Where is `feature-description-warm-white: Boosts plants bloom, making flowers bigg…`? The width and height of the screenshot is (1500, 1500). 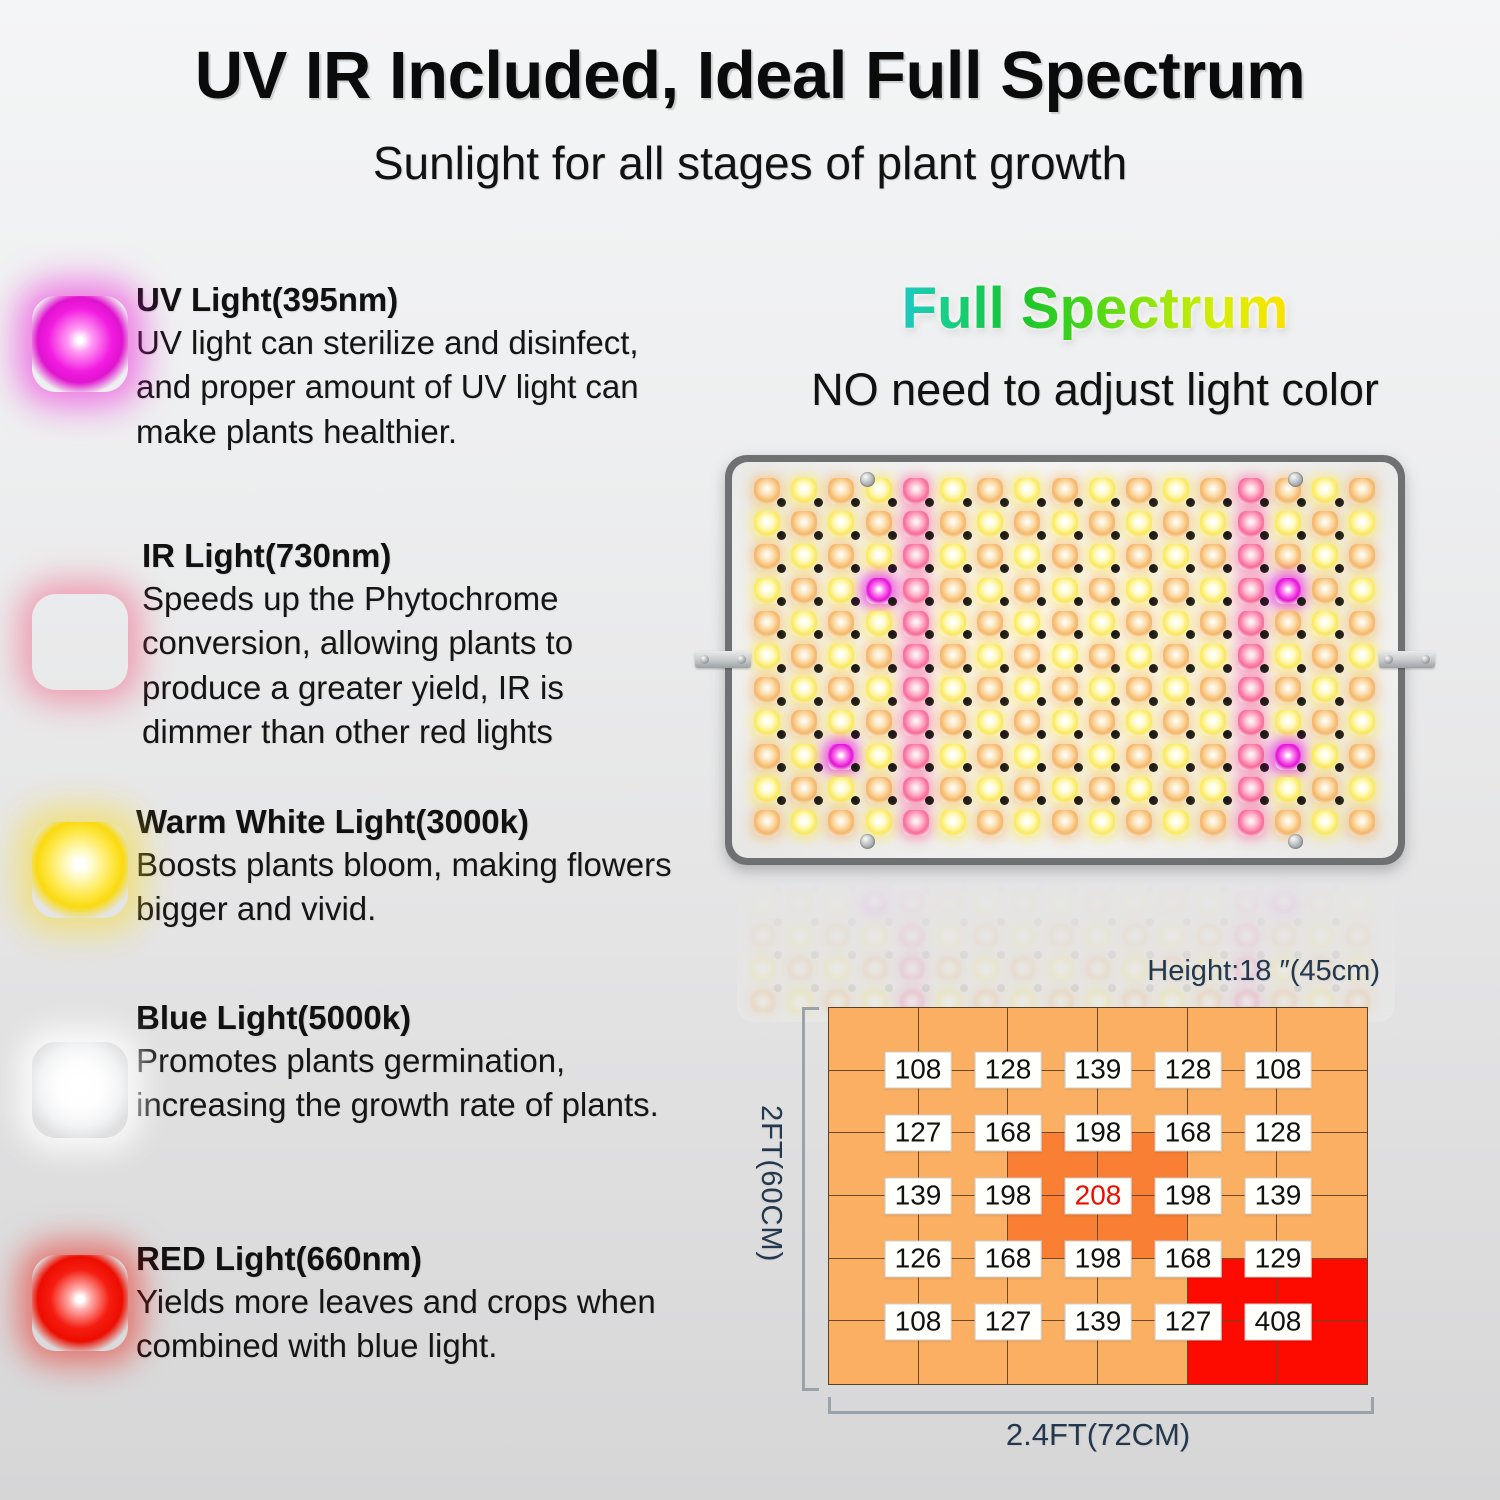
feature-description-warm-white: Boosts plants bloom, making flowers bigg… is located at coordinates (404, 887).